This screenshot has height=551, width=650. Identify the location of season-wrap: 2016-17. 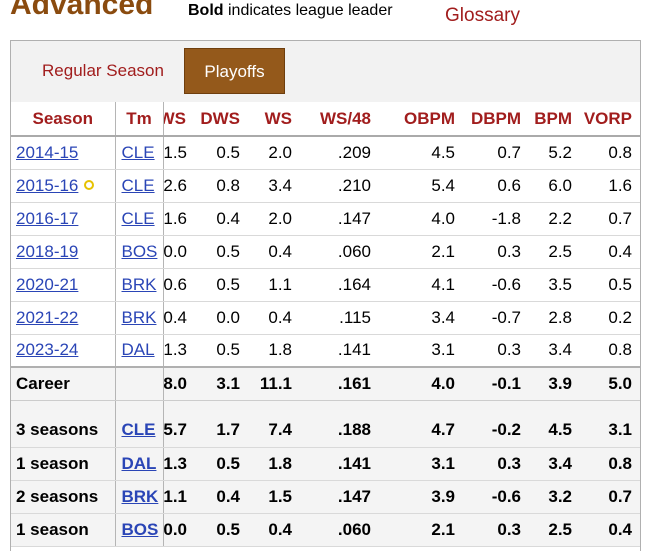
(47, 218).